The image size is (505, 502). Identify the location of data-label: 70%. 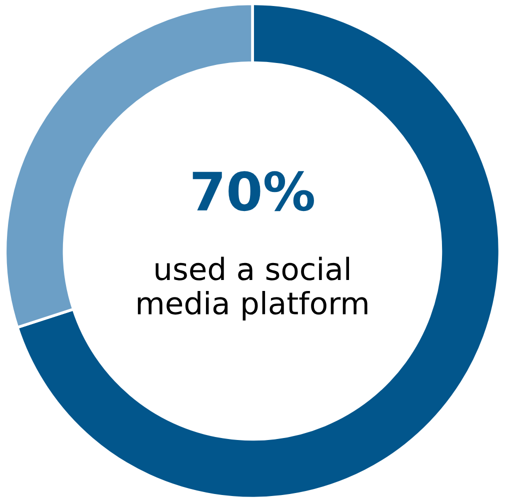
(253, 191).